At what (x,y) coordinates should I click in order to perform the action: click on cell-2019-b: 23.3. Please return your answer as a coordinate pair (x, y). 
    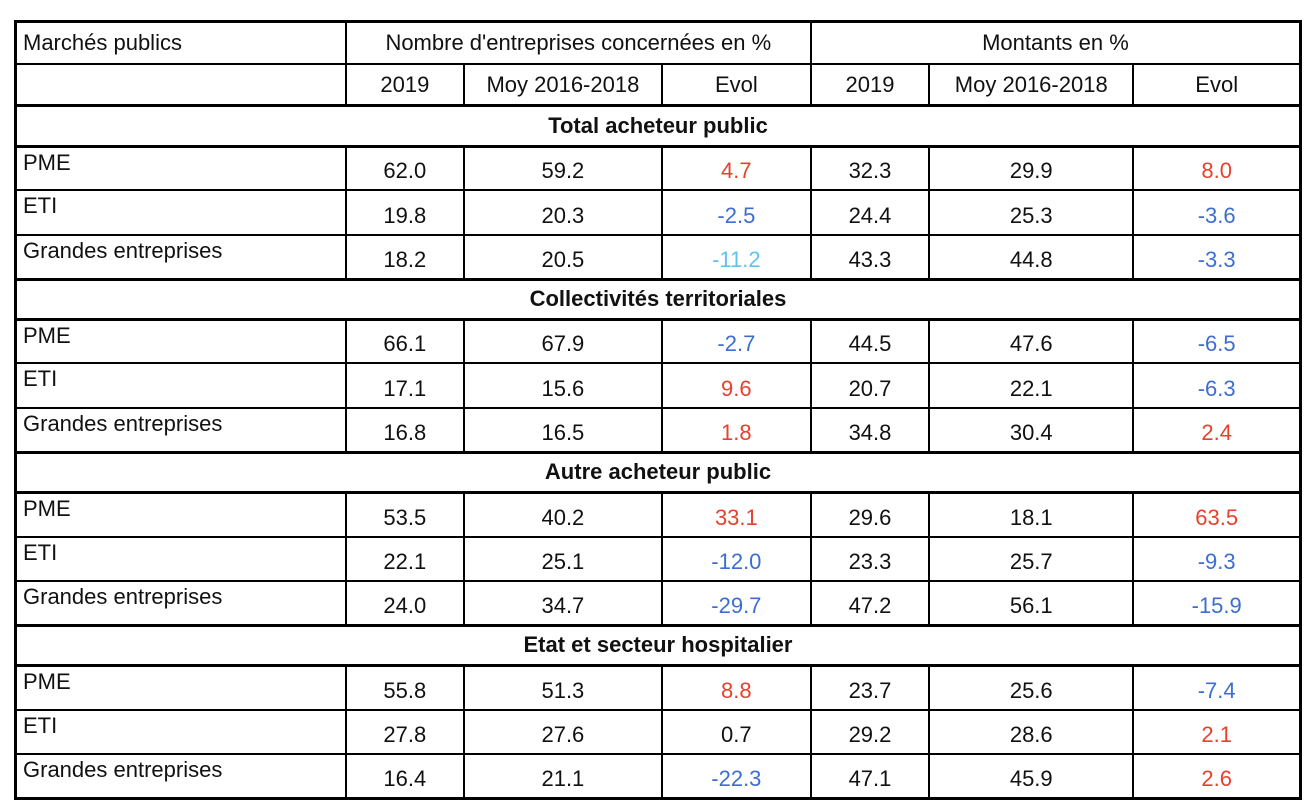
    Looking at the image, I should click on (870, 558).